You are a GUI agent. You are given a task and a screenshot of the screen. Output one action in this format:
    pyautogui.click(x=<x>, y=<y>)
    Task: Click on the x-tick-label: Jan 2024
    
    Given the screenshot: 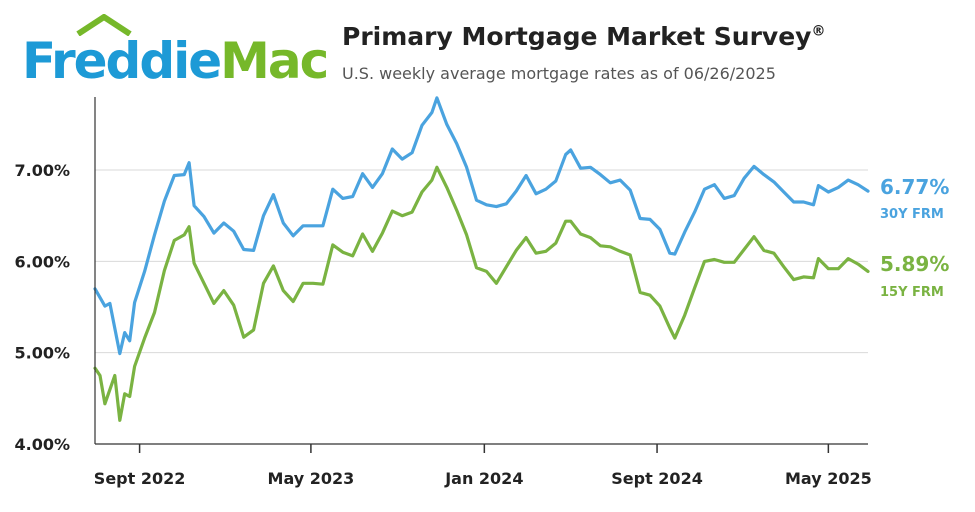 What is the action you would take?
    pyautogui.click(x=483, y=478)
    